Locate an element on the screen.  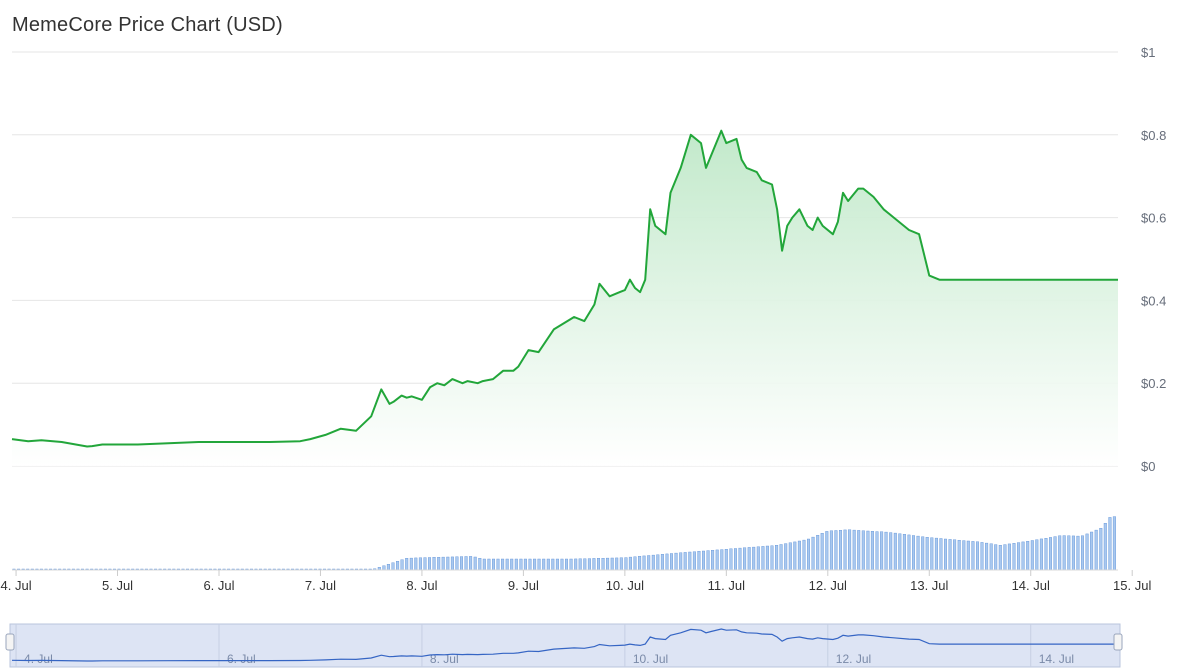
x-tick-label: 15. Jul is located at coordinates (1132, 585).